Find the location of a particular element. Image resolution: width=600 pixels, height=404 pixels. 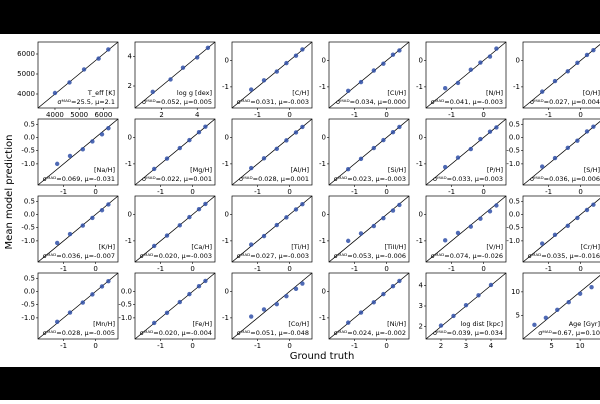

bottom-band is located at coordinates (300, 383).